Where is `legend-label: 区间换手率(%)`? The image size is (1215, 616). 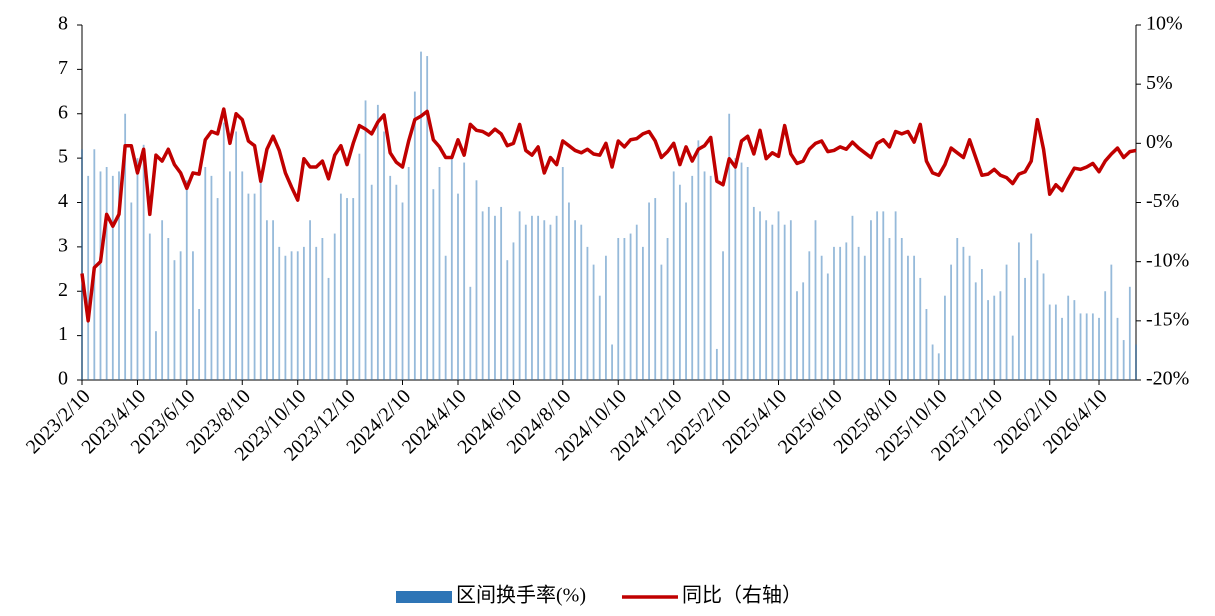
legend-label: 区间换手率(%) is located at coordinates (521, 595).